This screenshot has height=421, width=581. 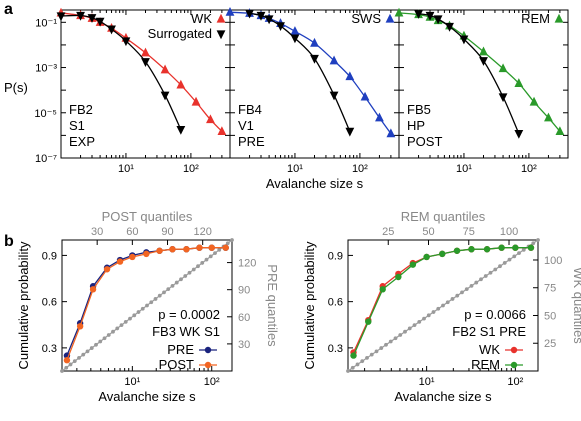 I want to click on right-axis-label: PRE quantiles, so click(x=272, y=305).